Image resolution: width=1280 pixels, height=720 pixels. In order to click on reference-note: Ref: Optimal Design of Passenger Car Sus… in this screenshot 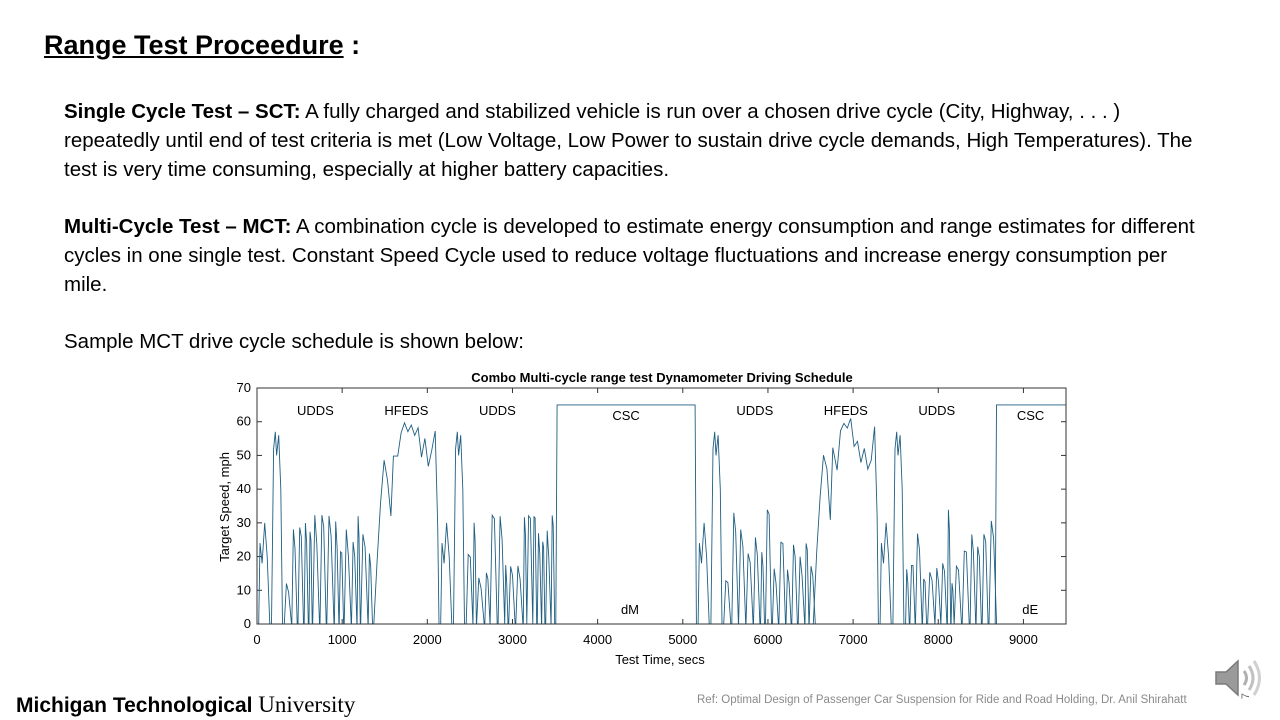, I will do `click(942, 700)`.